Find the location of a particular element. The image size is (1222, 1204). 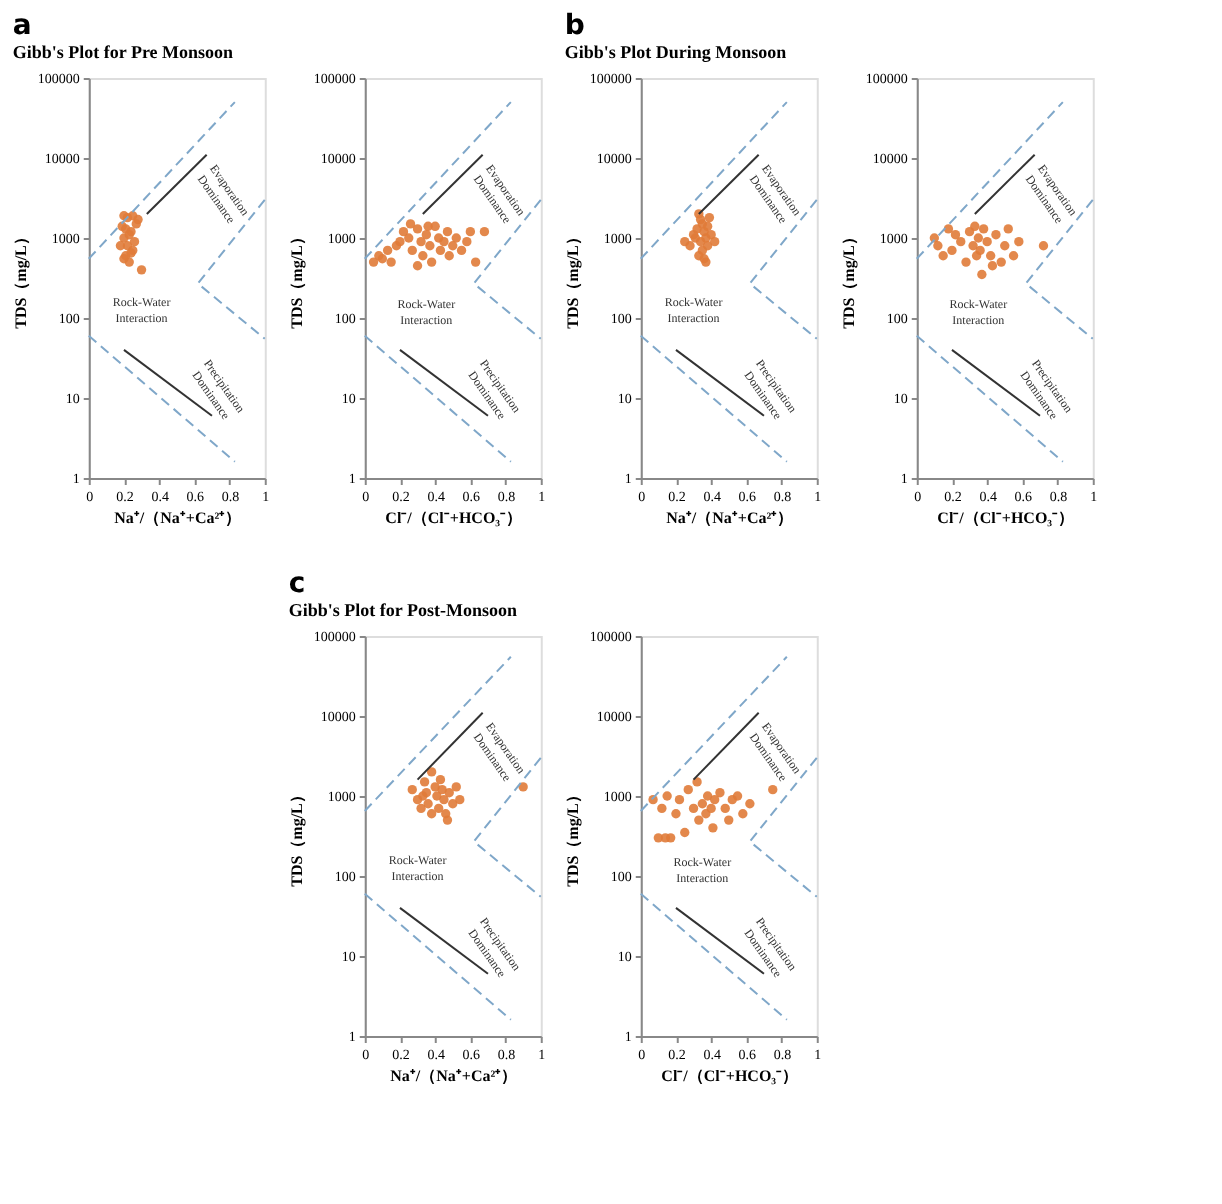

chart-title: c is located at coordinates (297, 584).